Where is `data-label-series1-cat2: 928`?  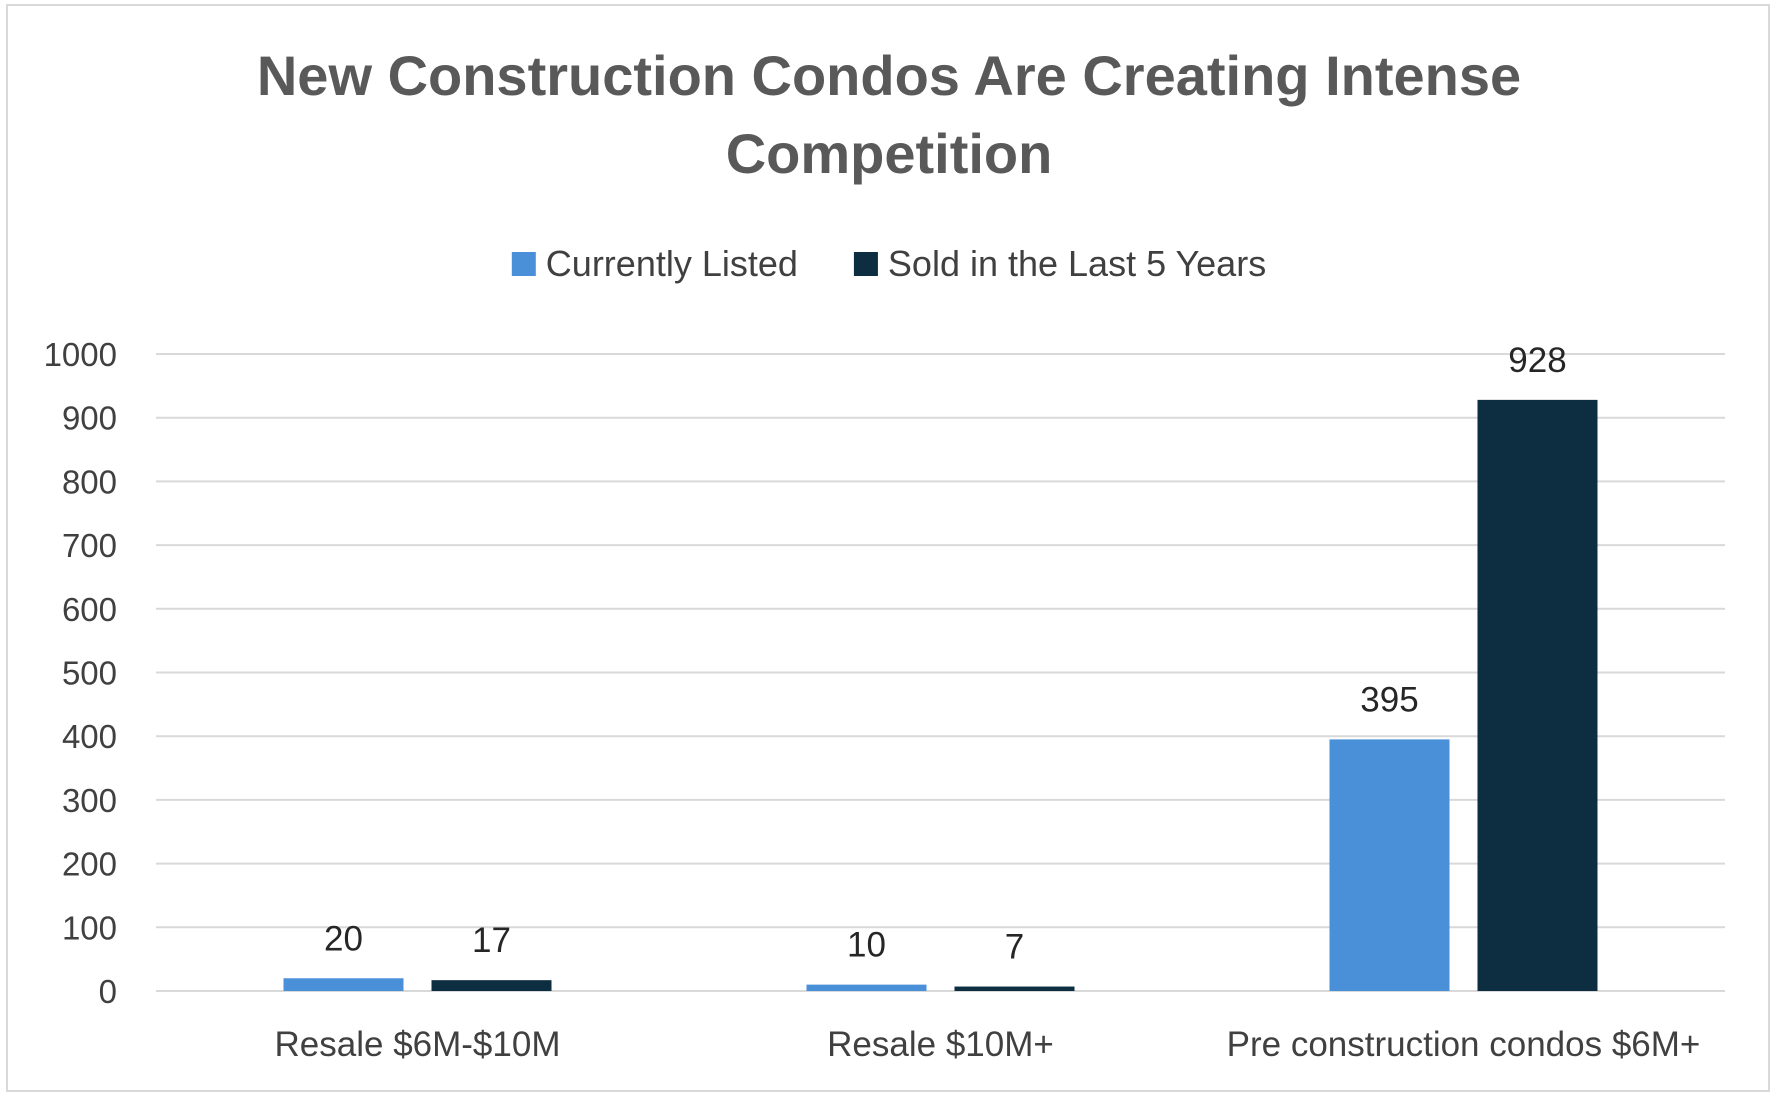 data-label-series1-cat2: 928 is located at coordinates (1537, 360).